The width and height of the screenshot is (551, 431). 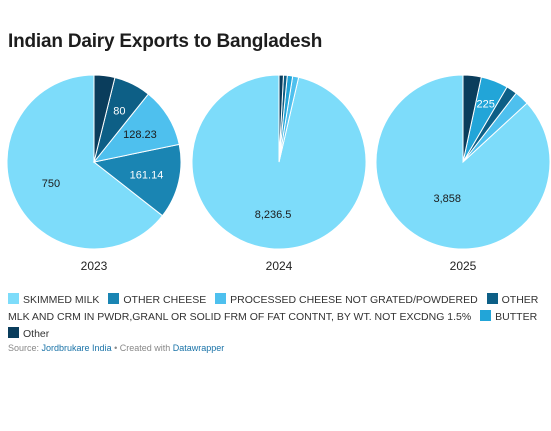 I want to click on slice-data-label: 3,858, so click(x=447, y=199).